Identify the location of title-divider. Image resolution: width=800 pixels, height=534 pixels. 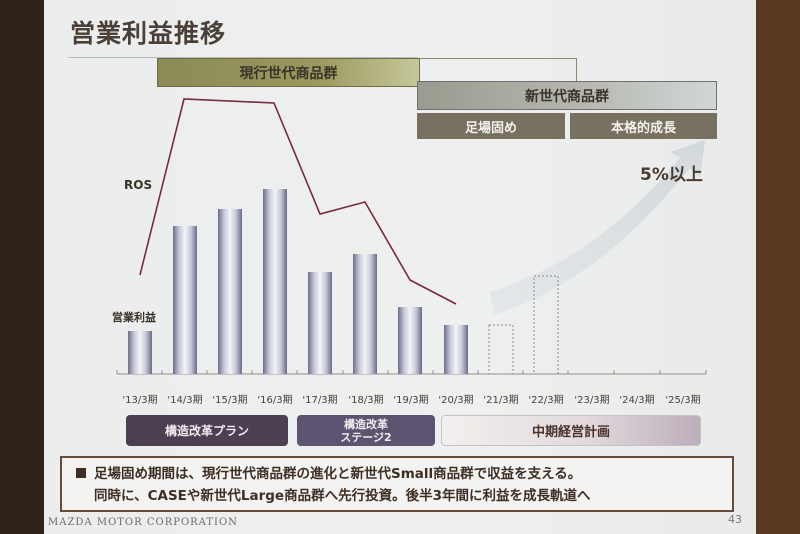
(243, 57).